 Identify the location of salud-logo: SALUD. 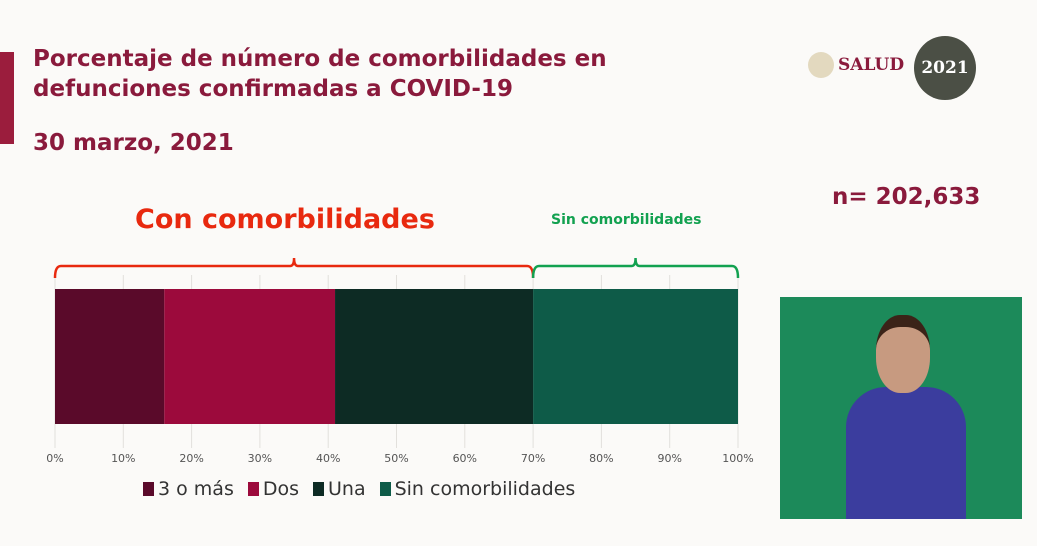
(856, 65).